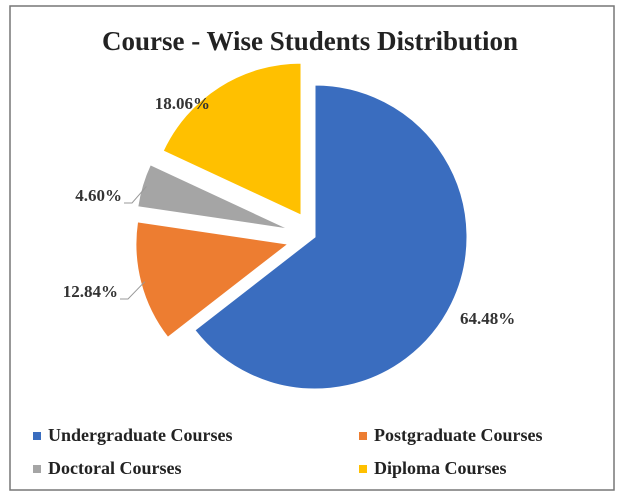 Image resolution: width=621 pixels, height=494 pixels. What do you see at coordinates (182, 103) in the screenshot?
I see `data-label: 18.06%` at bounding box center [182, 103].